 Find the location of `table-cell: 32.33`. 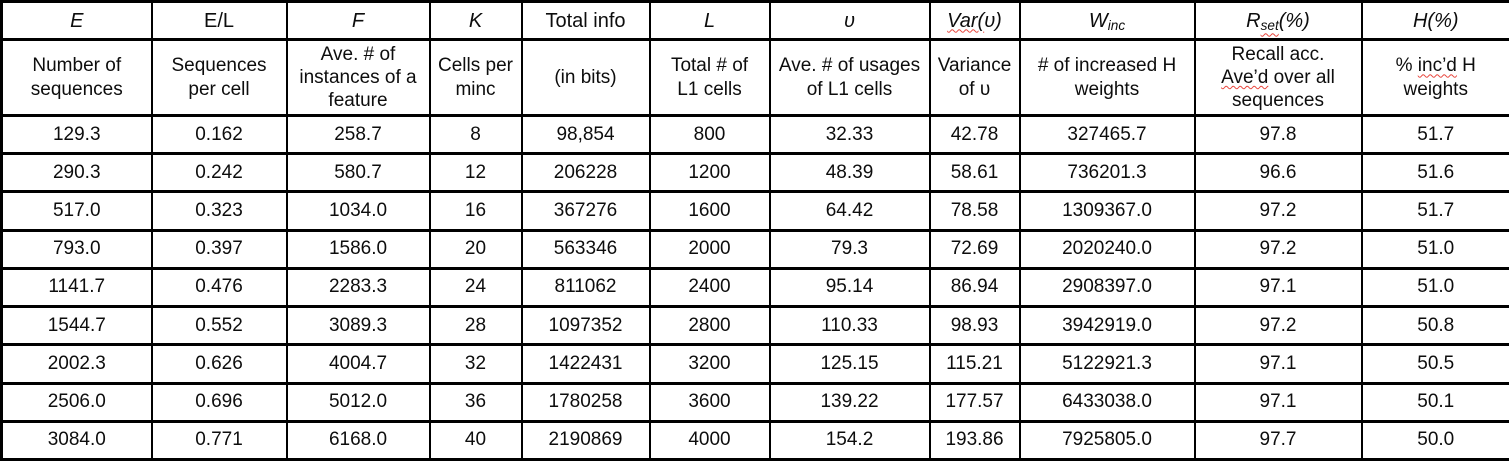

table-cell: 32.33 is located at coordinates (849, 134).